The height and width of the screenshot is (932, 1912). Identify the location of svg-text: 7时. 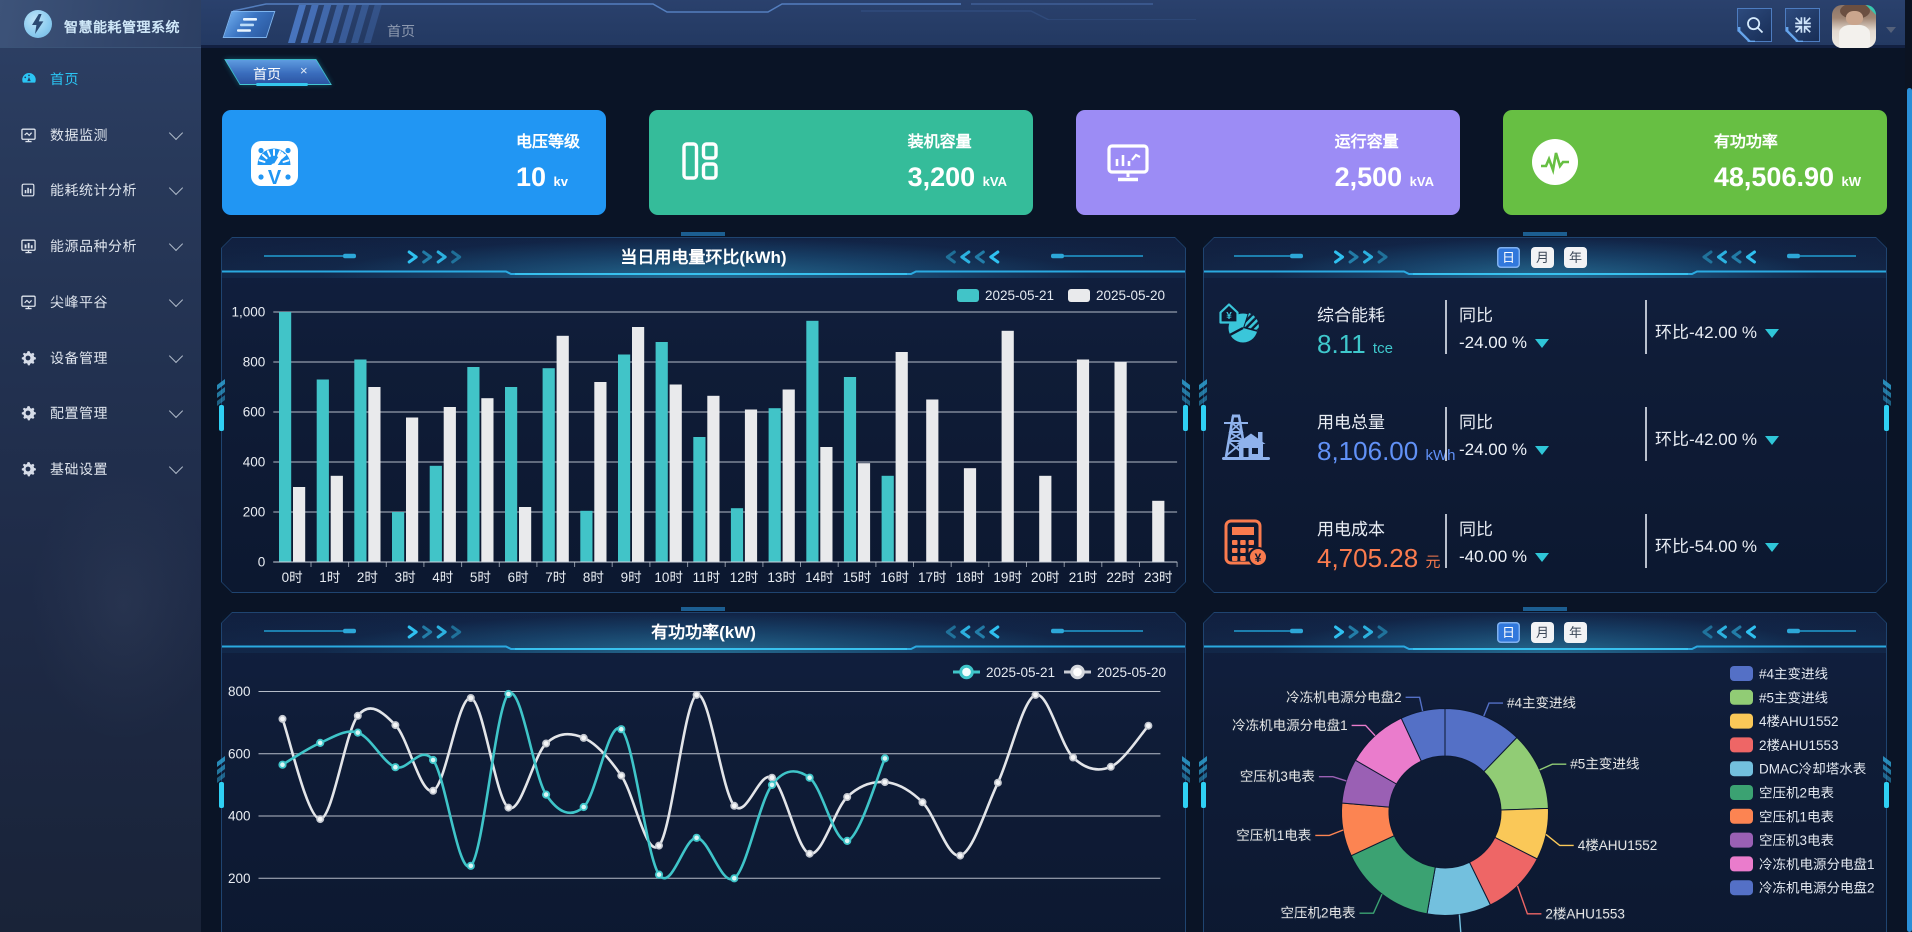
(555, 577).